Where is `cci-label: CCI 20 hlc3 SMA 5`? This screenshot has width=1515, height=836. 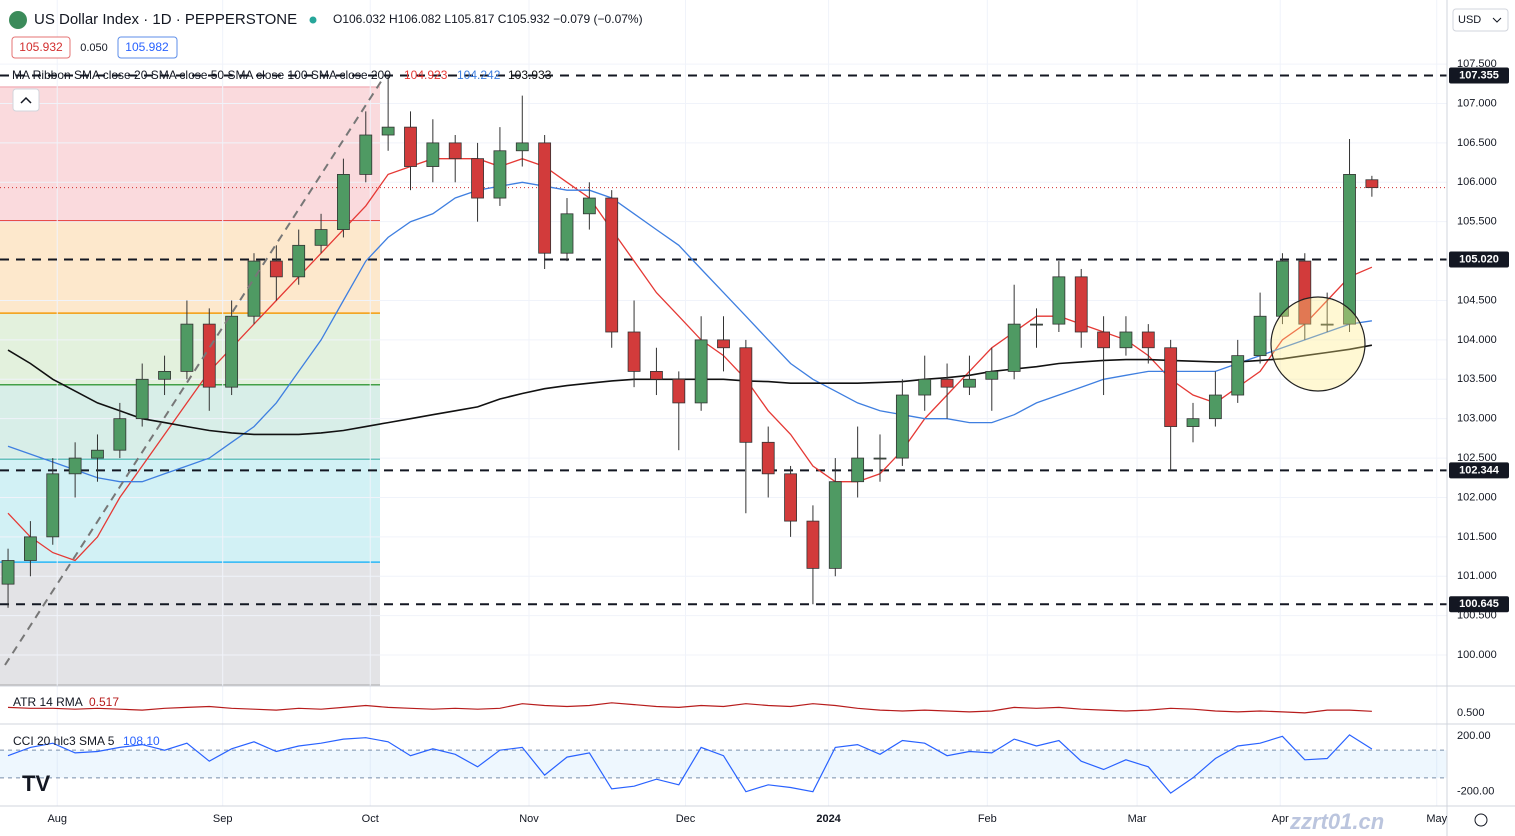 cci-label: CCI 20 hlc3 SMA 5 is located at coordinates (64, 741).